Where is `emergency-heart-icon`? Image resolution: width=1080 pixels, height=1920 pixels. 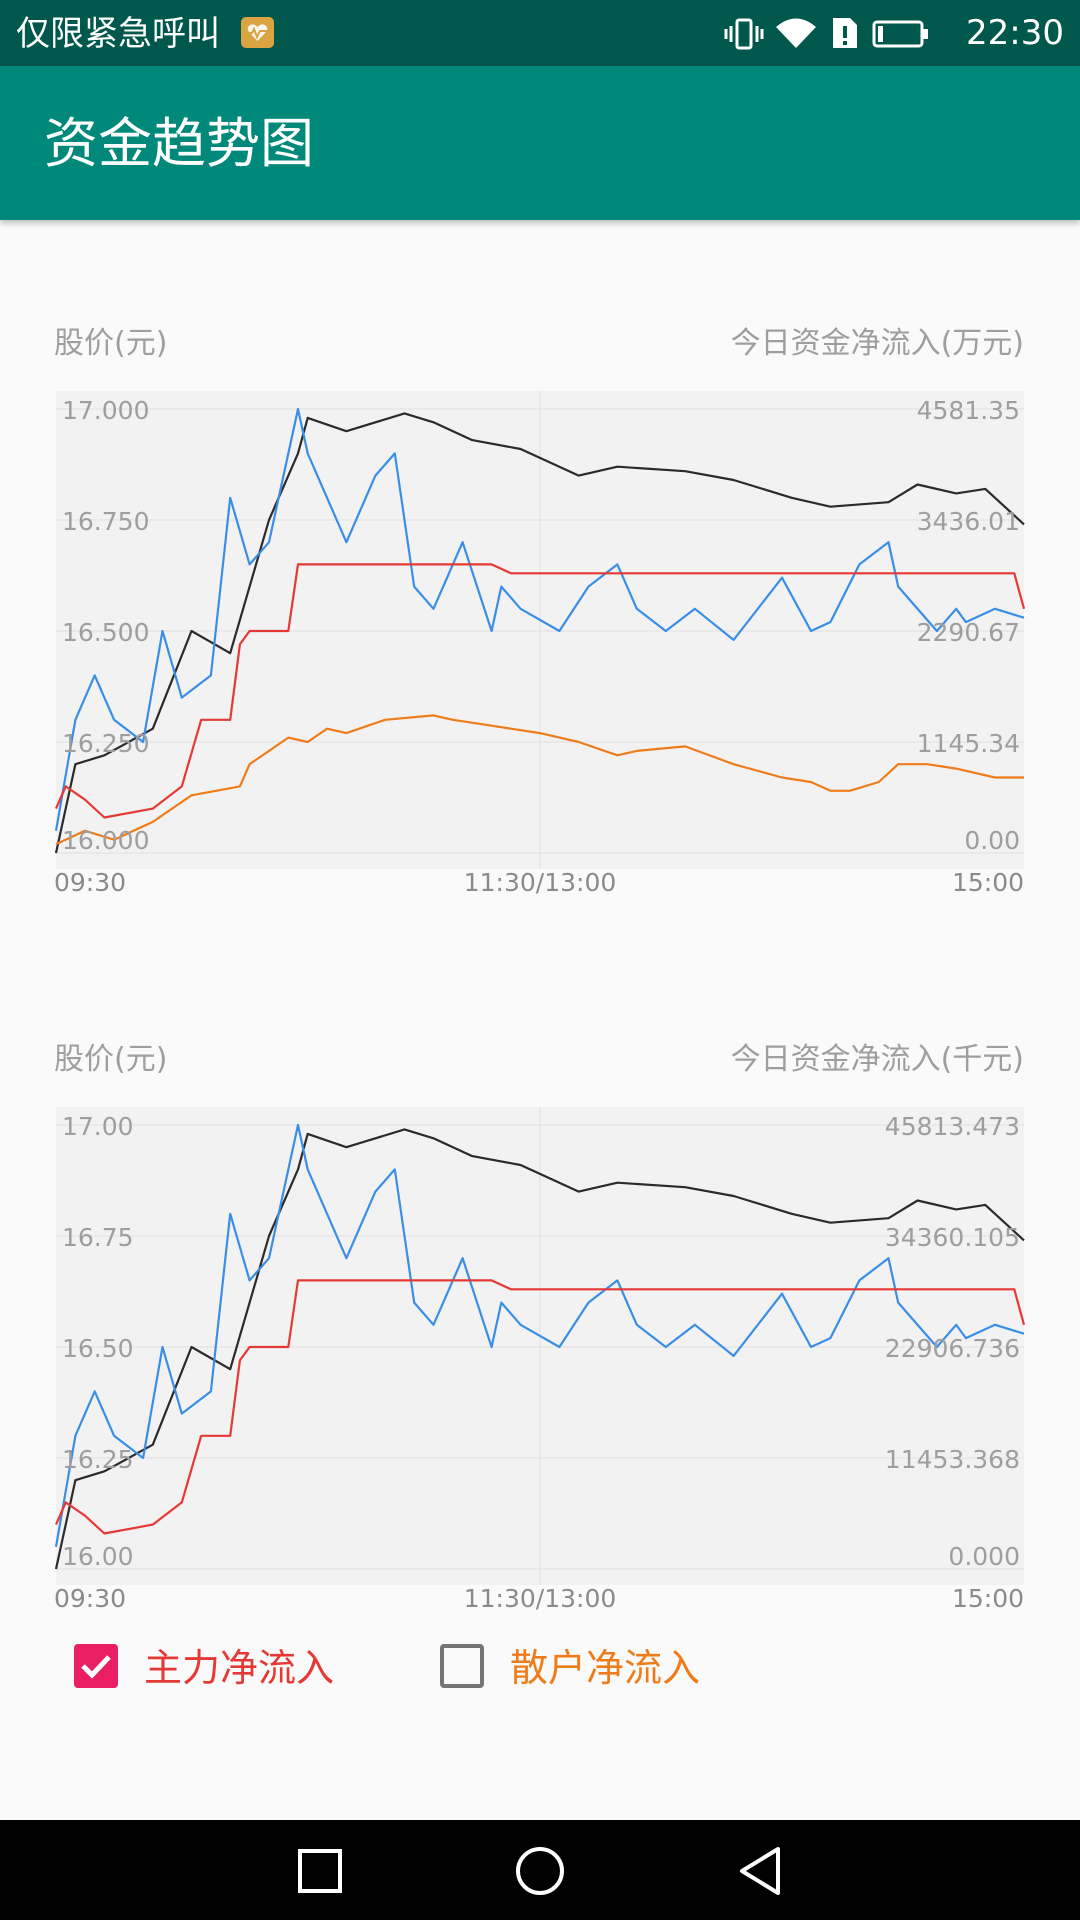 emergency-heart-icon is located at coordinates (257, 32).